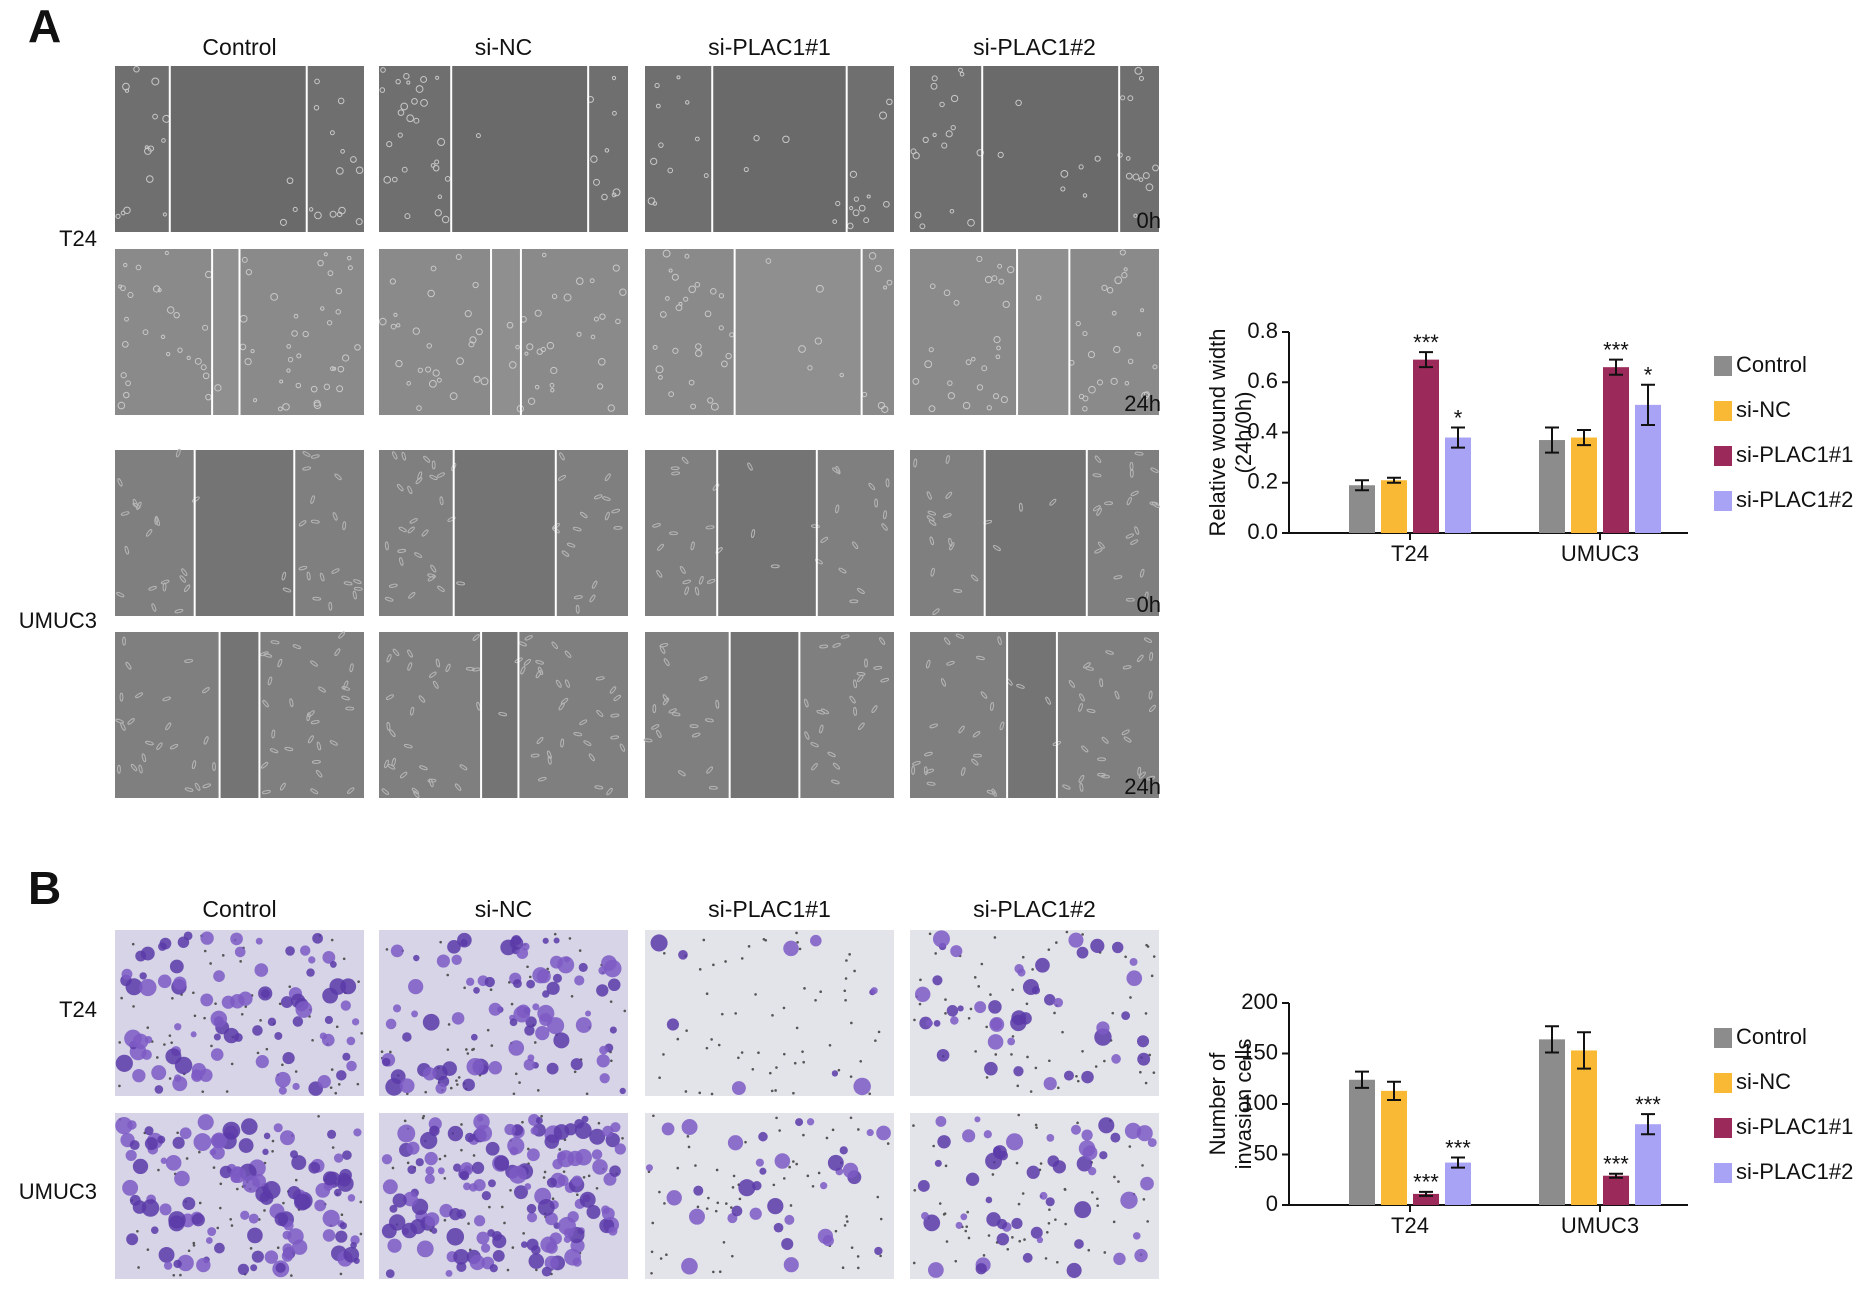 The image size is (1875, 1300). Describe the element at coordinates (44, 26) in the screenshot. I see `panel-letter: A` at that location.